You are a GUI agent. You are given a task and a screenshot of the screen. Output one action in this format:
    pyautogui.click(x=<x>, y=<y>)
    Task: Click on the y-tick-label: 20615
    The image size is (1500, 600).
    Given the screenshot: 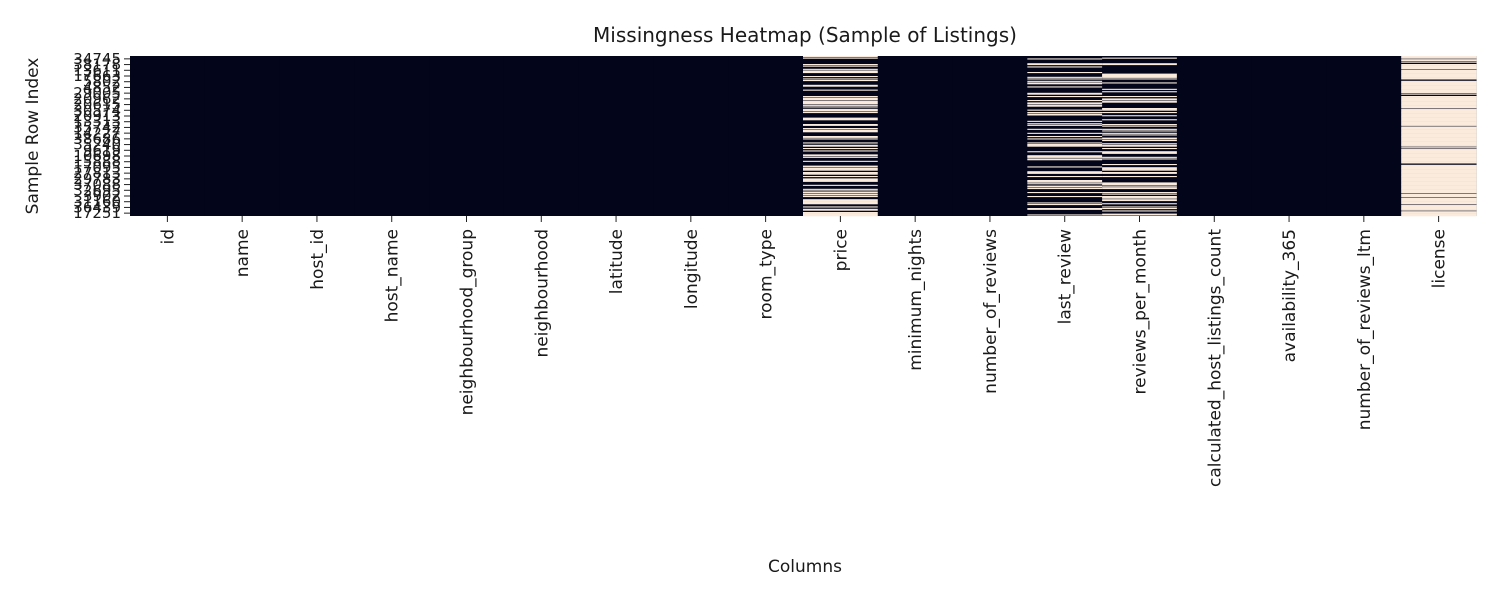 What is the action you would take?
    pyautogui.click(x=97, y=105)
    